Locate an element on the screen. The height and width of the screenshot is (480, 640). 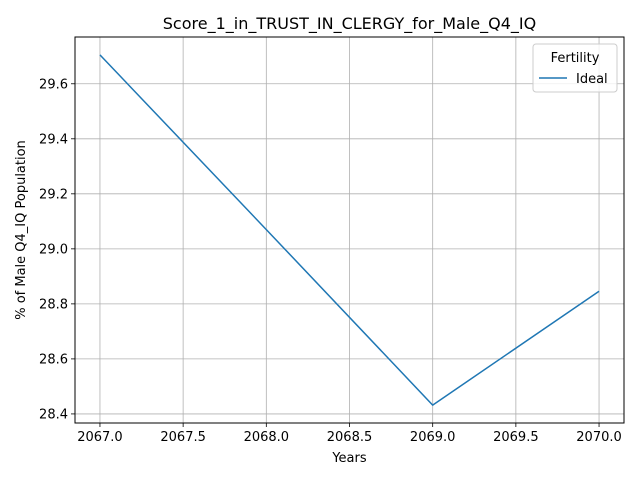
y-axis-label: % of Male Q4_IQ Population is located at coordinates (21, 230).